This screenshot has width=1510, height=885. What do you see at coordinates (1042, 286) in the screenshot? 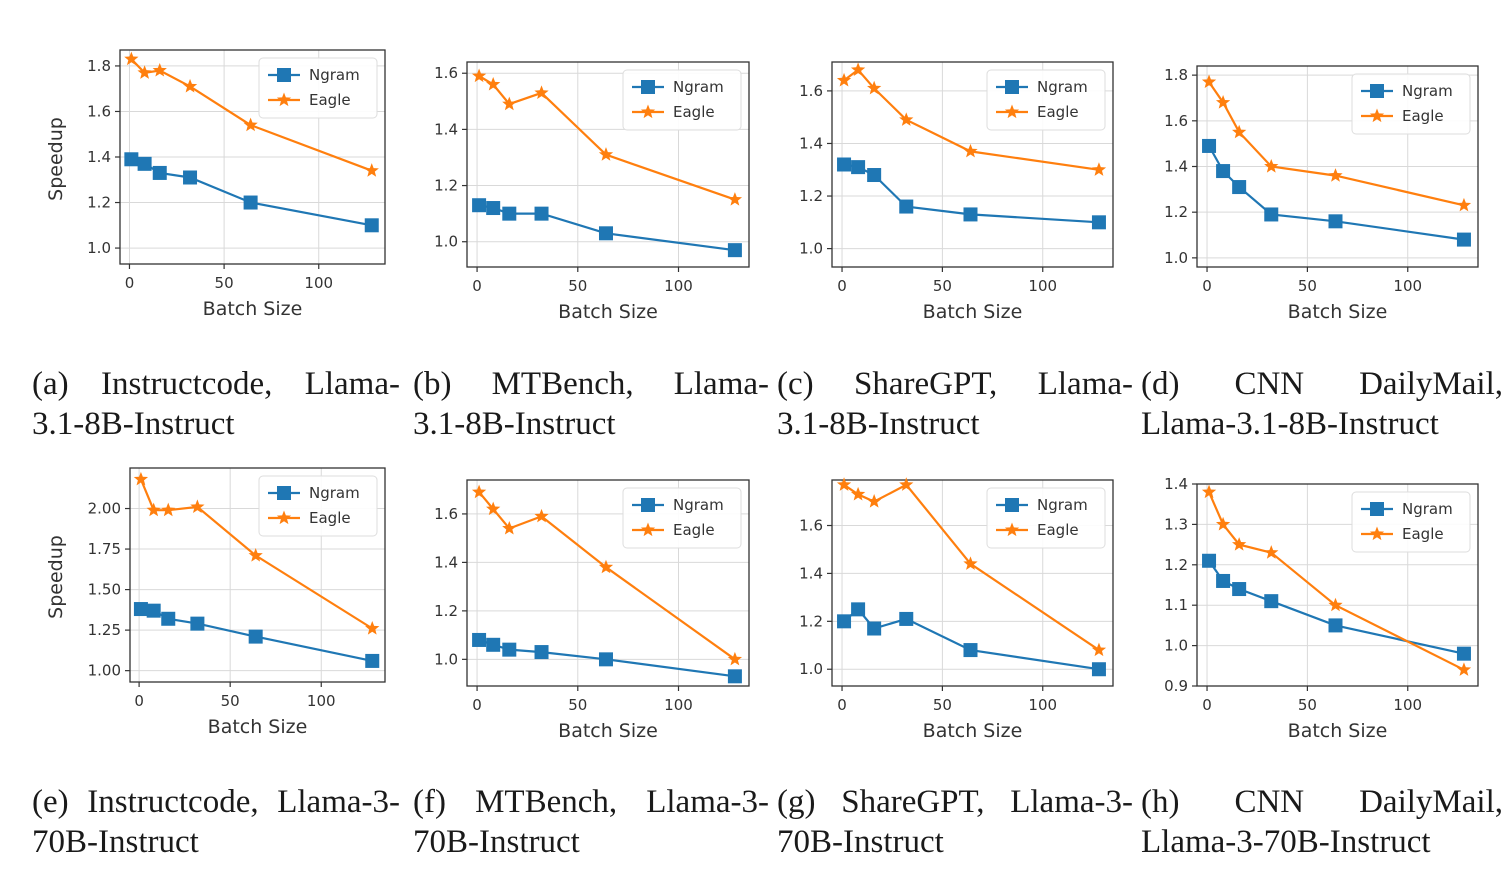
I see `x-tick-label: 100` at bounding box center [1042, 286].